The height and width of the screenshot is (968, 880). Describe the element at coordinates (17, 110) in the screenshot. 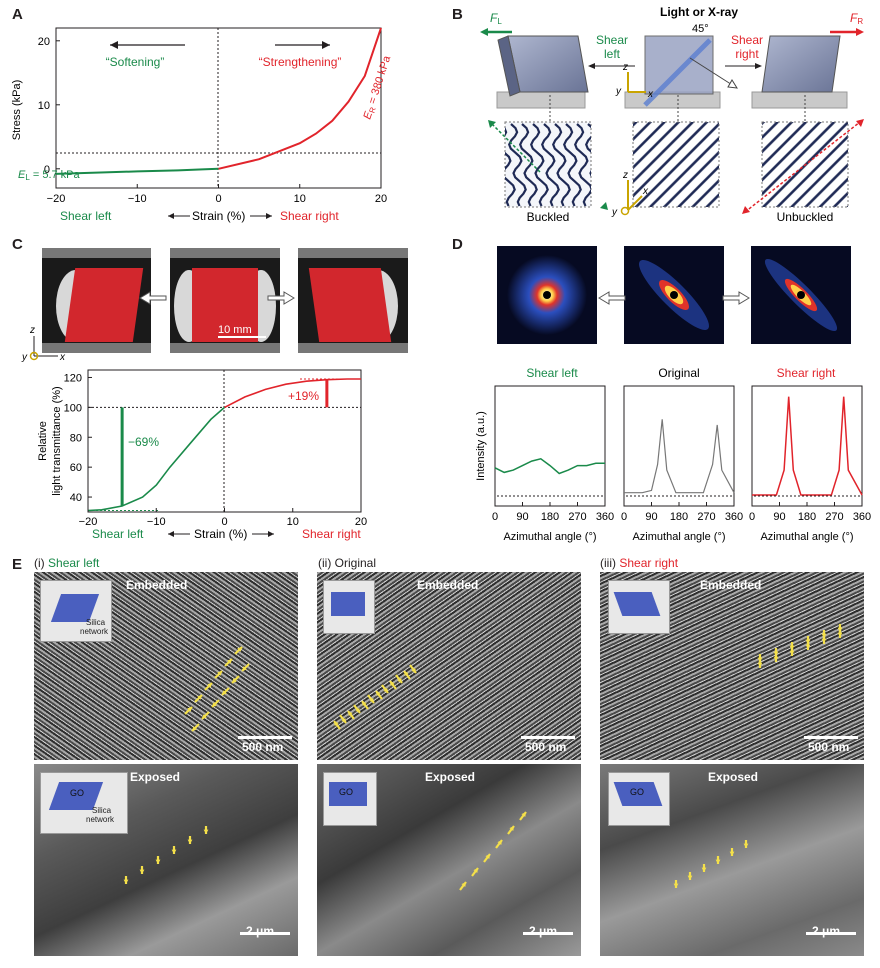

I see `panel-a-ylabel: Stress (kPa)` at that location.